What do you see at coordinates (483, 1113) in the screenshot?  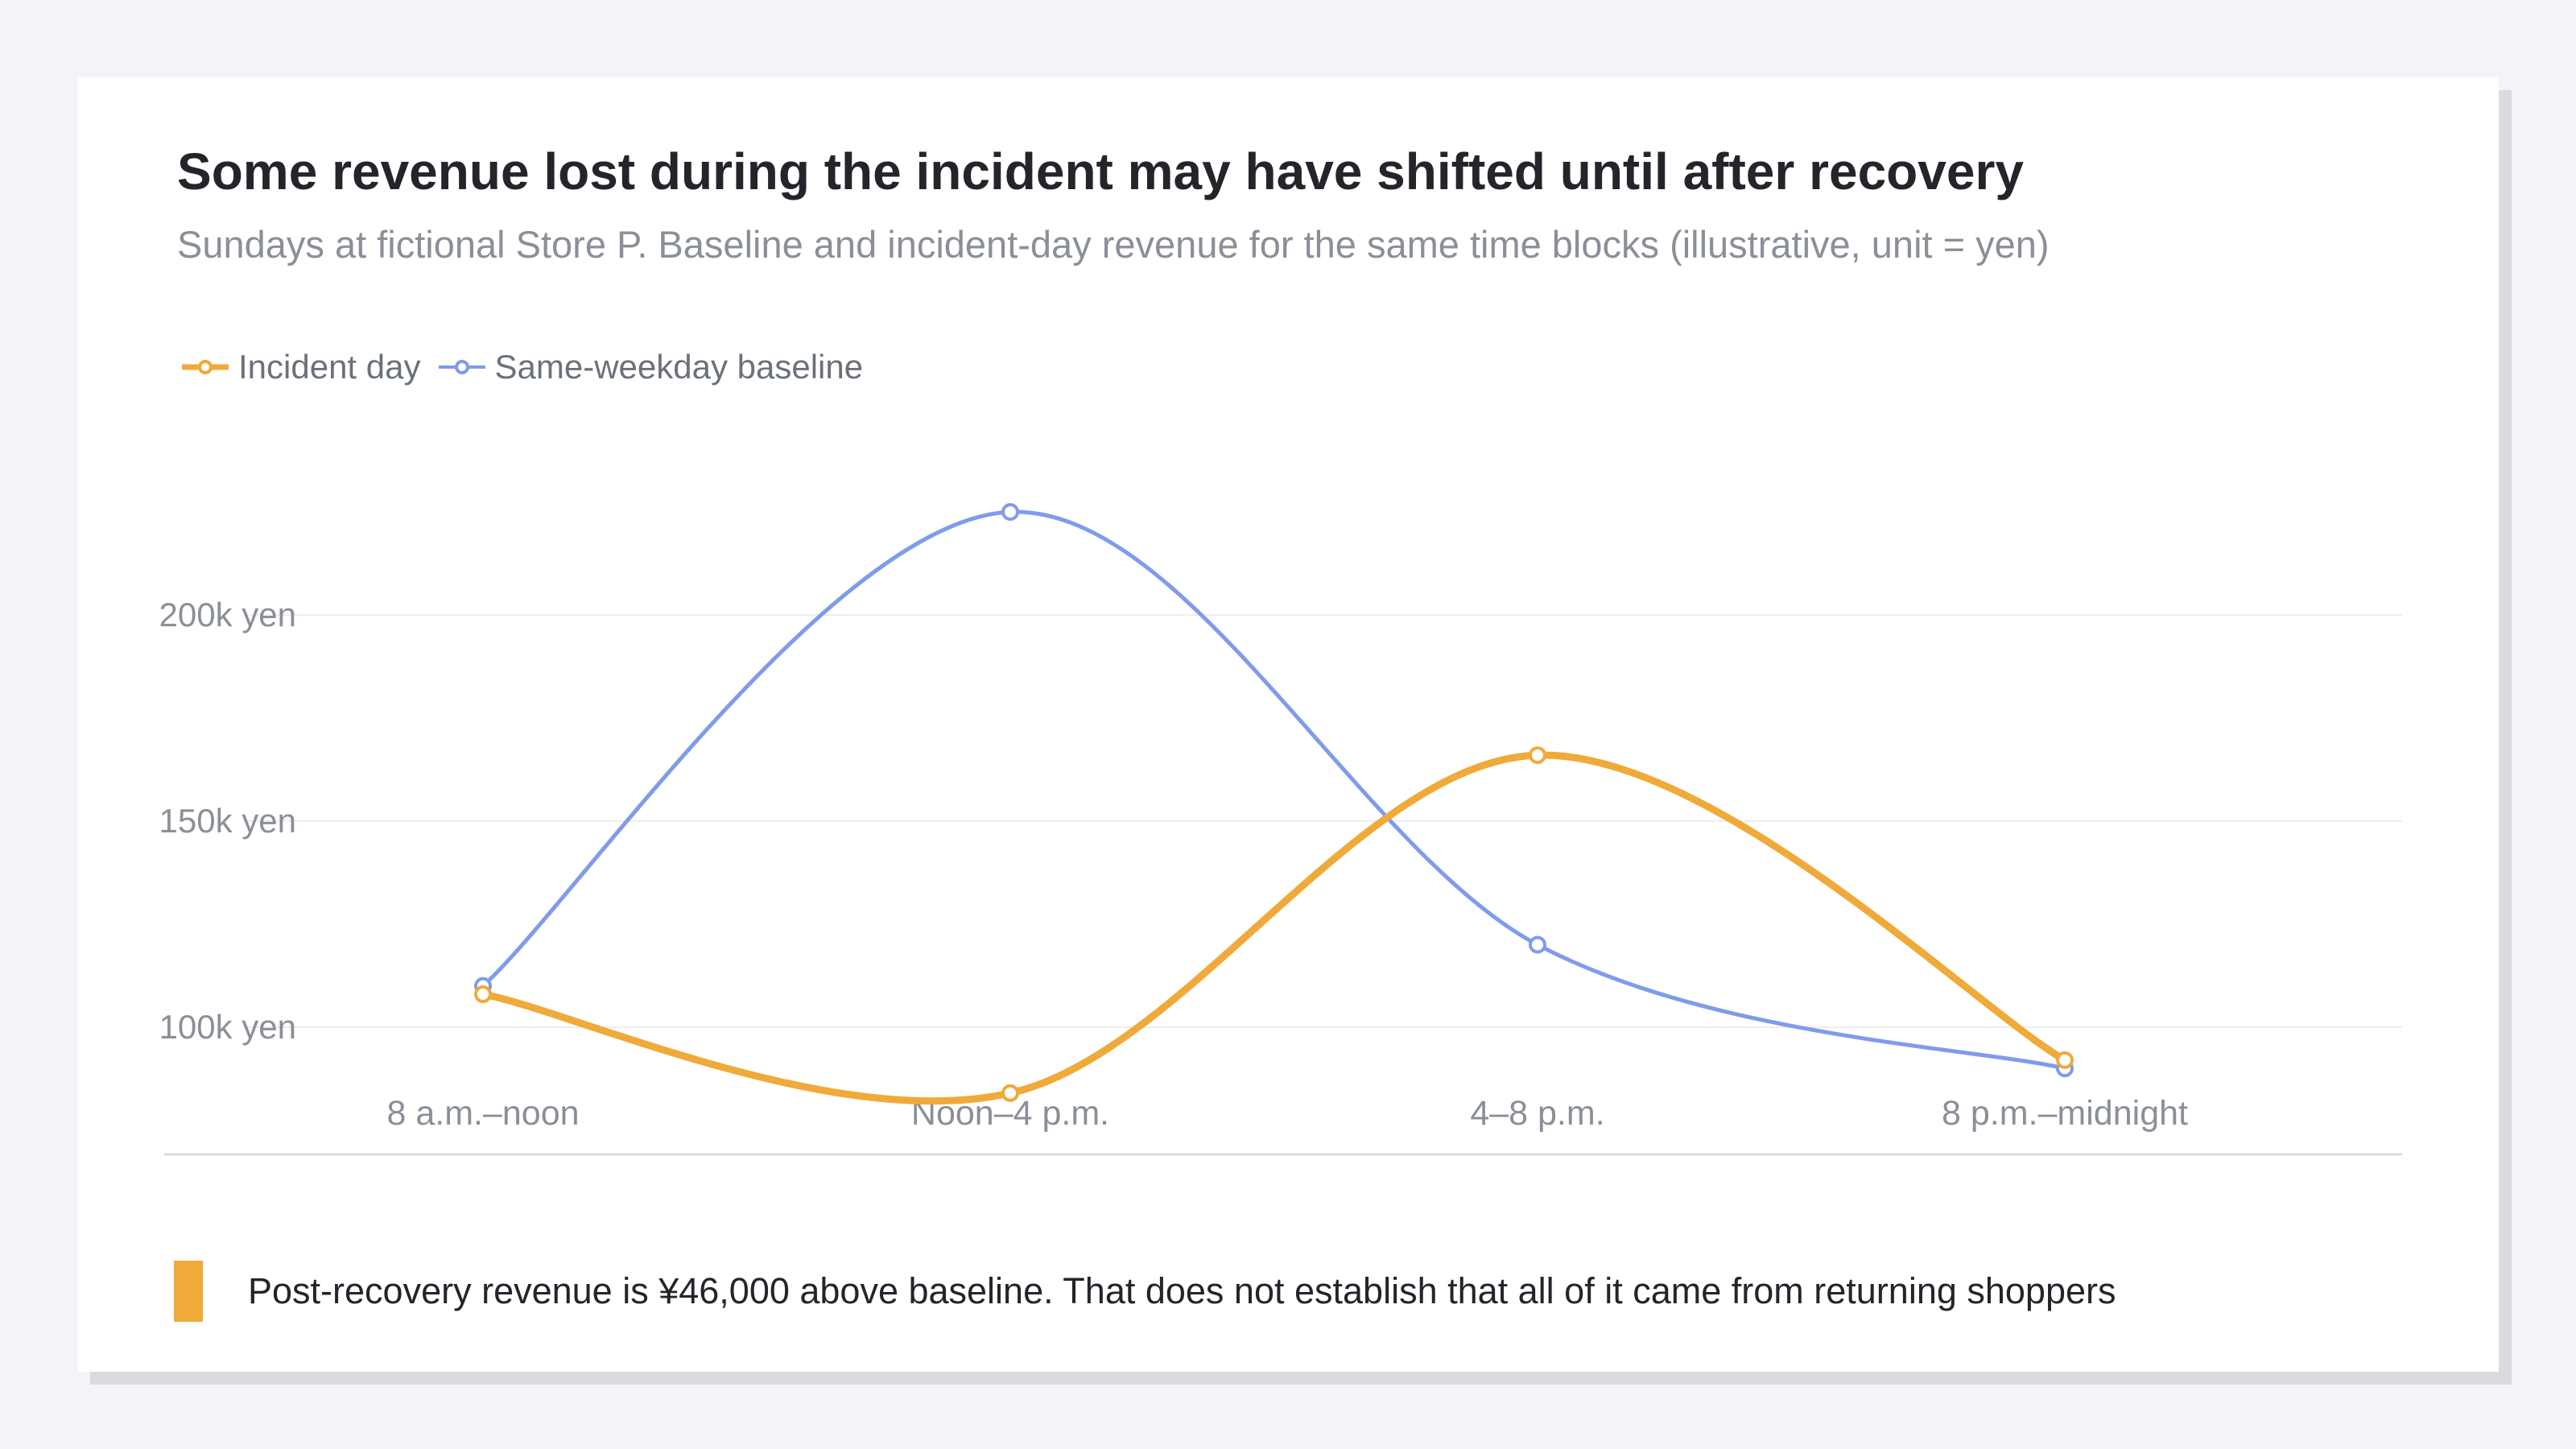 I see `x-tick-label: 8 a.m.–noon` at bounding box center [483, 1113].